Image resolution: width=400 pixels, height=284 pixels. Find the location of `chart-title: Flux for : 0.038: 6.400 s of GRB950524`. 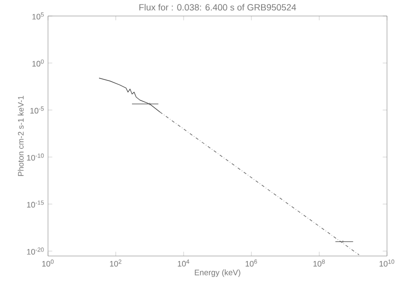

chart-title: Flux for : 0.038: 6.400 s of GRB950524 is located at coordinates (217, 7).